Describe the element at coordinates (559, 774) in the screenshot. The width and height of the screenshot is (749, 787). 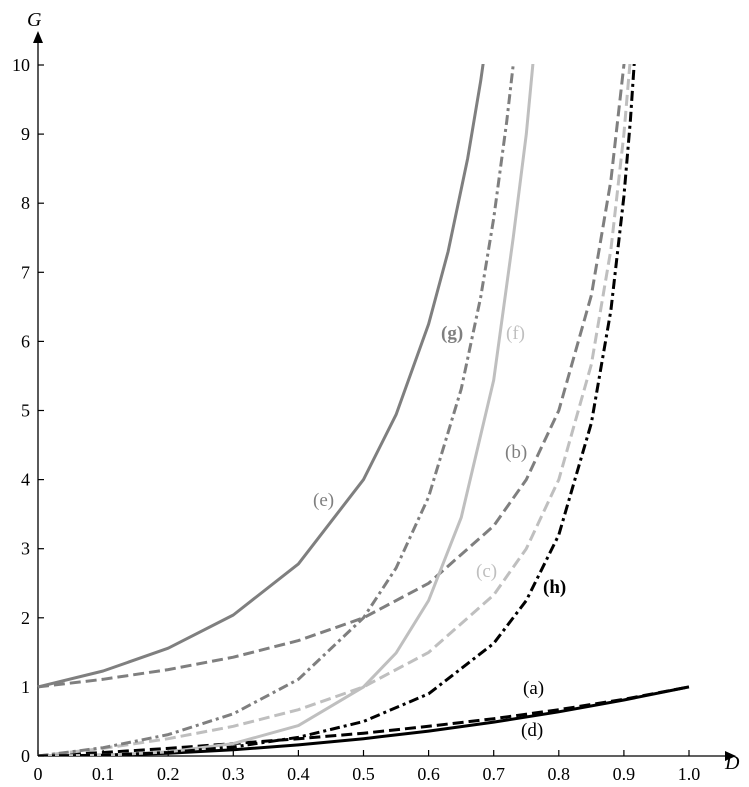
I see `x-tick-label: 0.8` at that location.